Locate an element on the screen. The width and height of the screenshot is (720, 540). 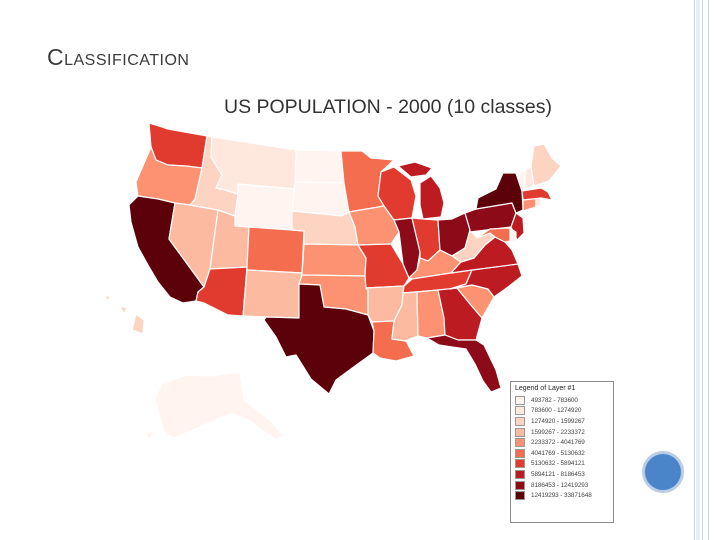
legend-label: 493782 - 783600 is located at coordinates (554, 400).